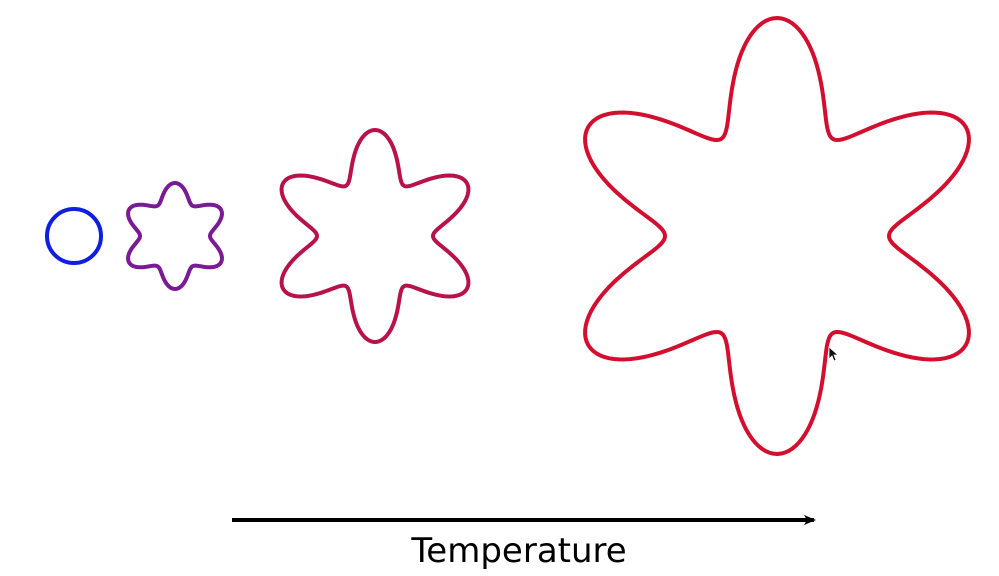 Image resolution: width=999 pixels, height=576 pixels. I want to click on shape-star-small, so click(175, 236).